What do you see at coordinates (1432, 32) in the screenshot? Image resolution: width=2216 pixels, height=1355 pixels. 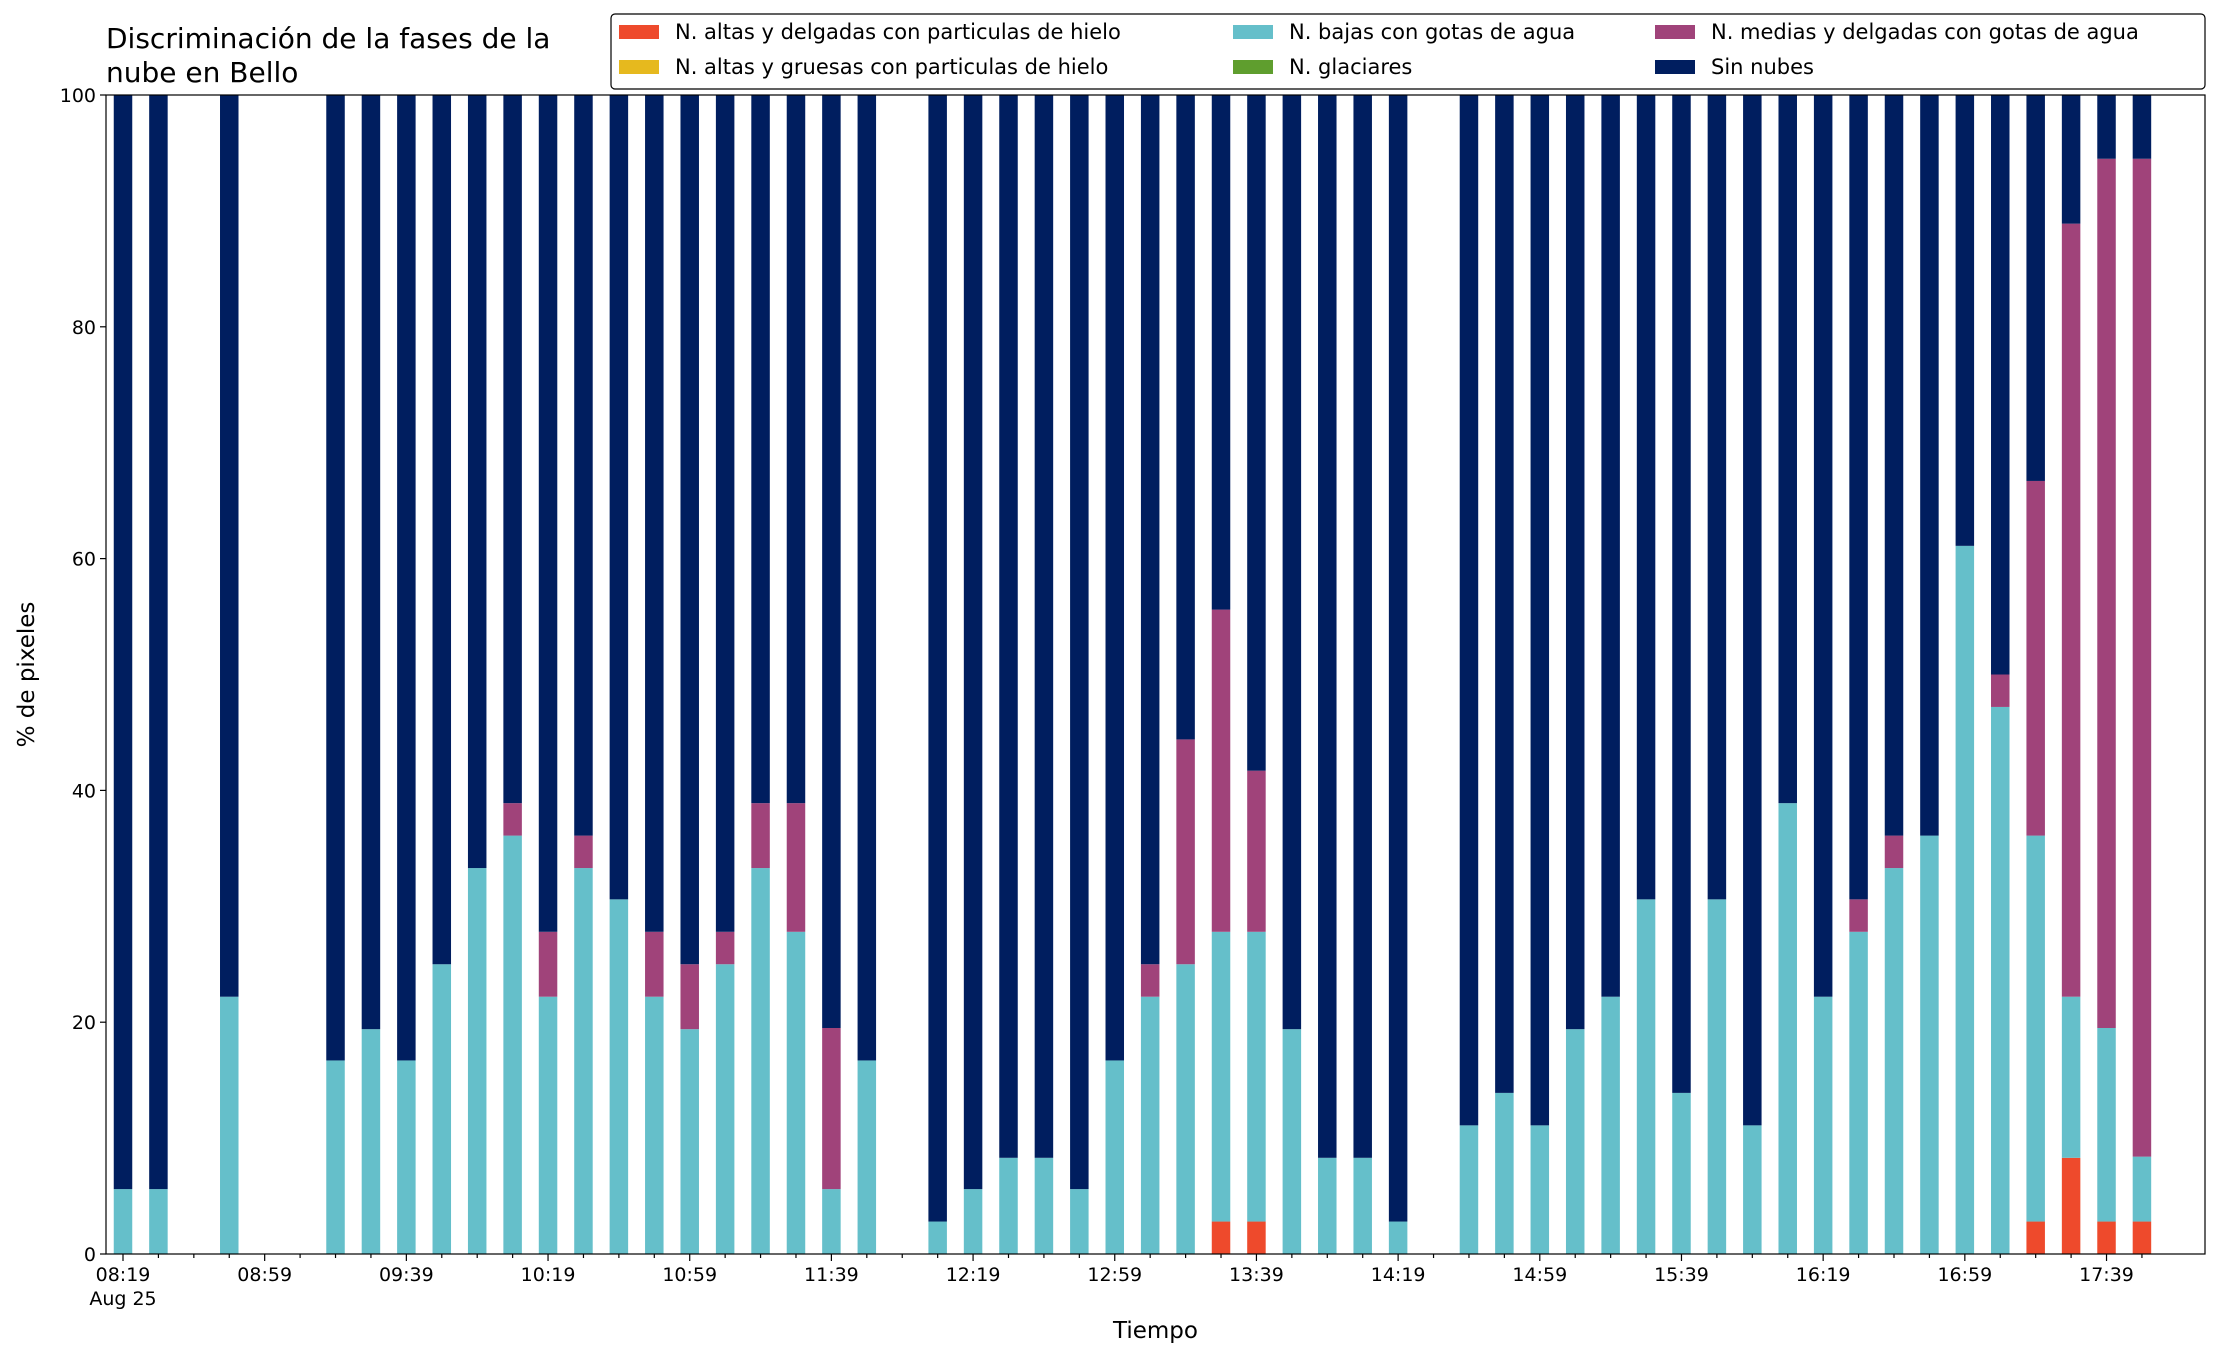 I see `legend-label: N. bajas con gotas de agua` at bounding box center [1432, 32].